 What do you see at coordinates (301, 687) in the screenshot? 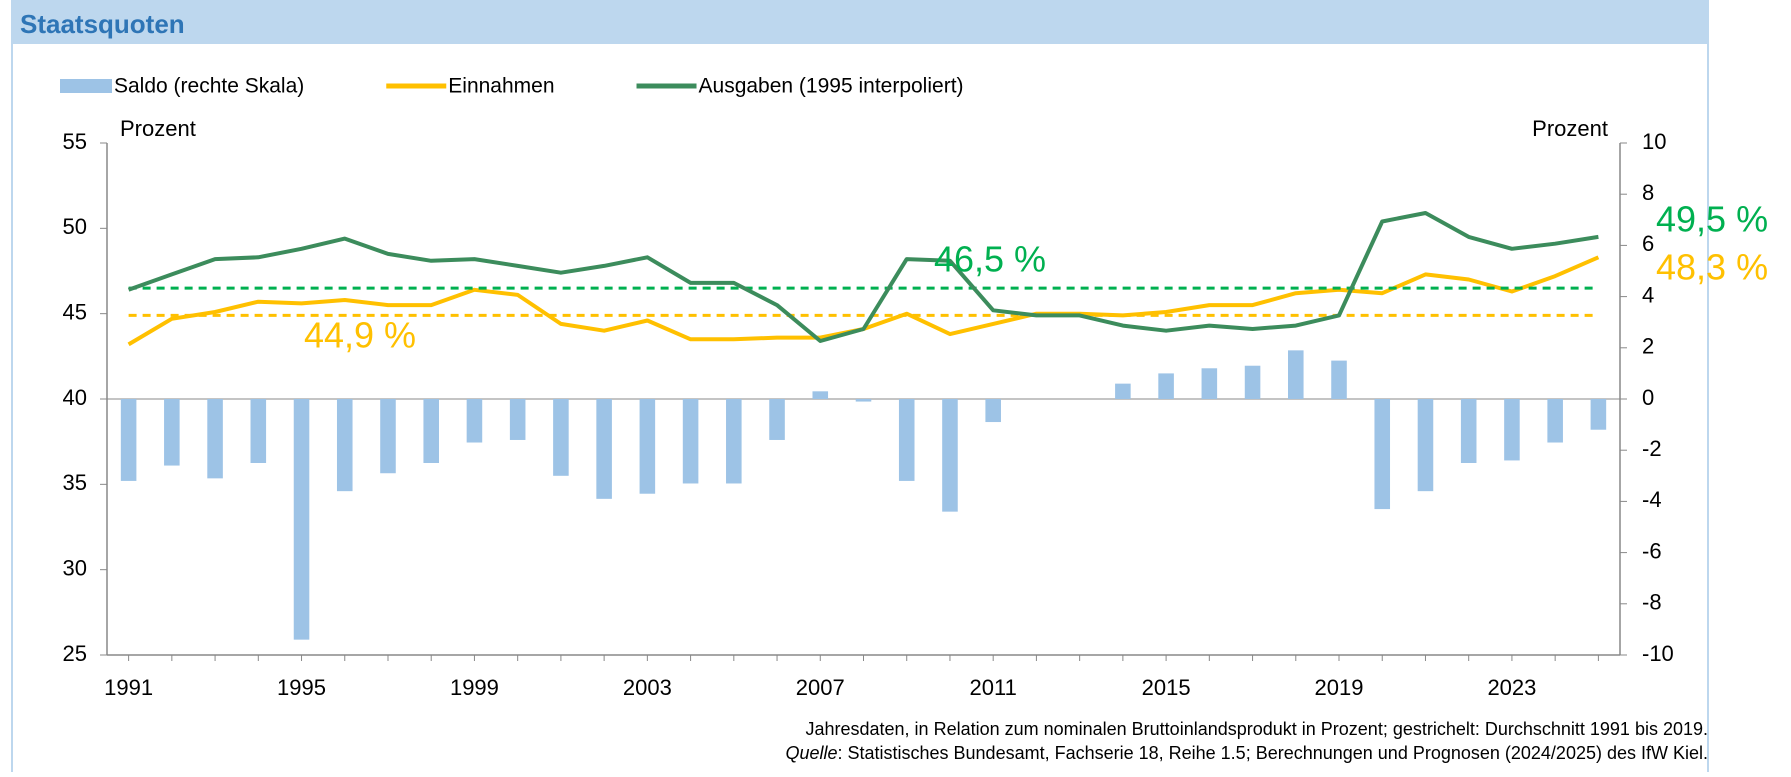
I see `x-tick-label: 1995` at bounding box center [301, 687].